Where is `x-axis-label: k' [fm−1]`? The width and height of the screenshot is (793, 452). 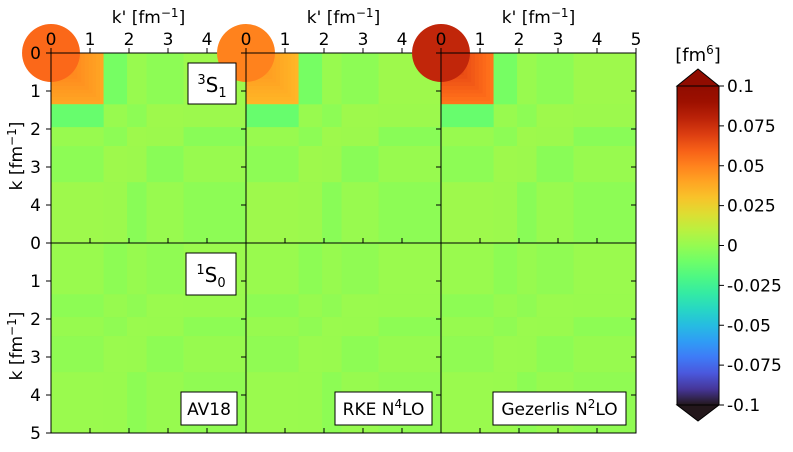
x-axis-label: k' [fm−1] is located at coordinates (343, 17).